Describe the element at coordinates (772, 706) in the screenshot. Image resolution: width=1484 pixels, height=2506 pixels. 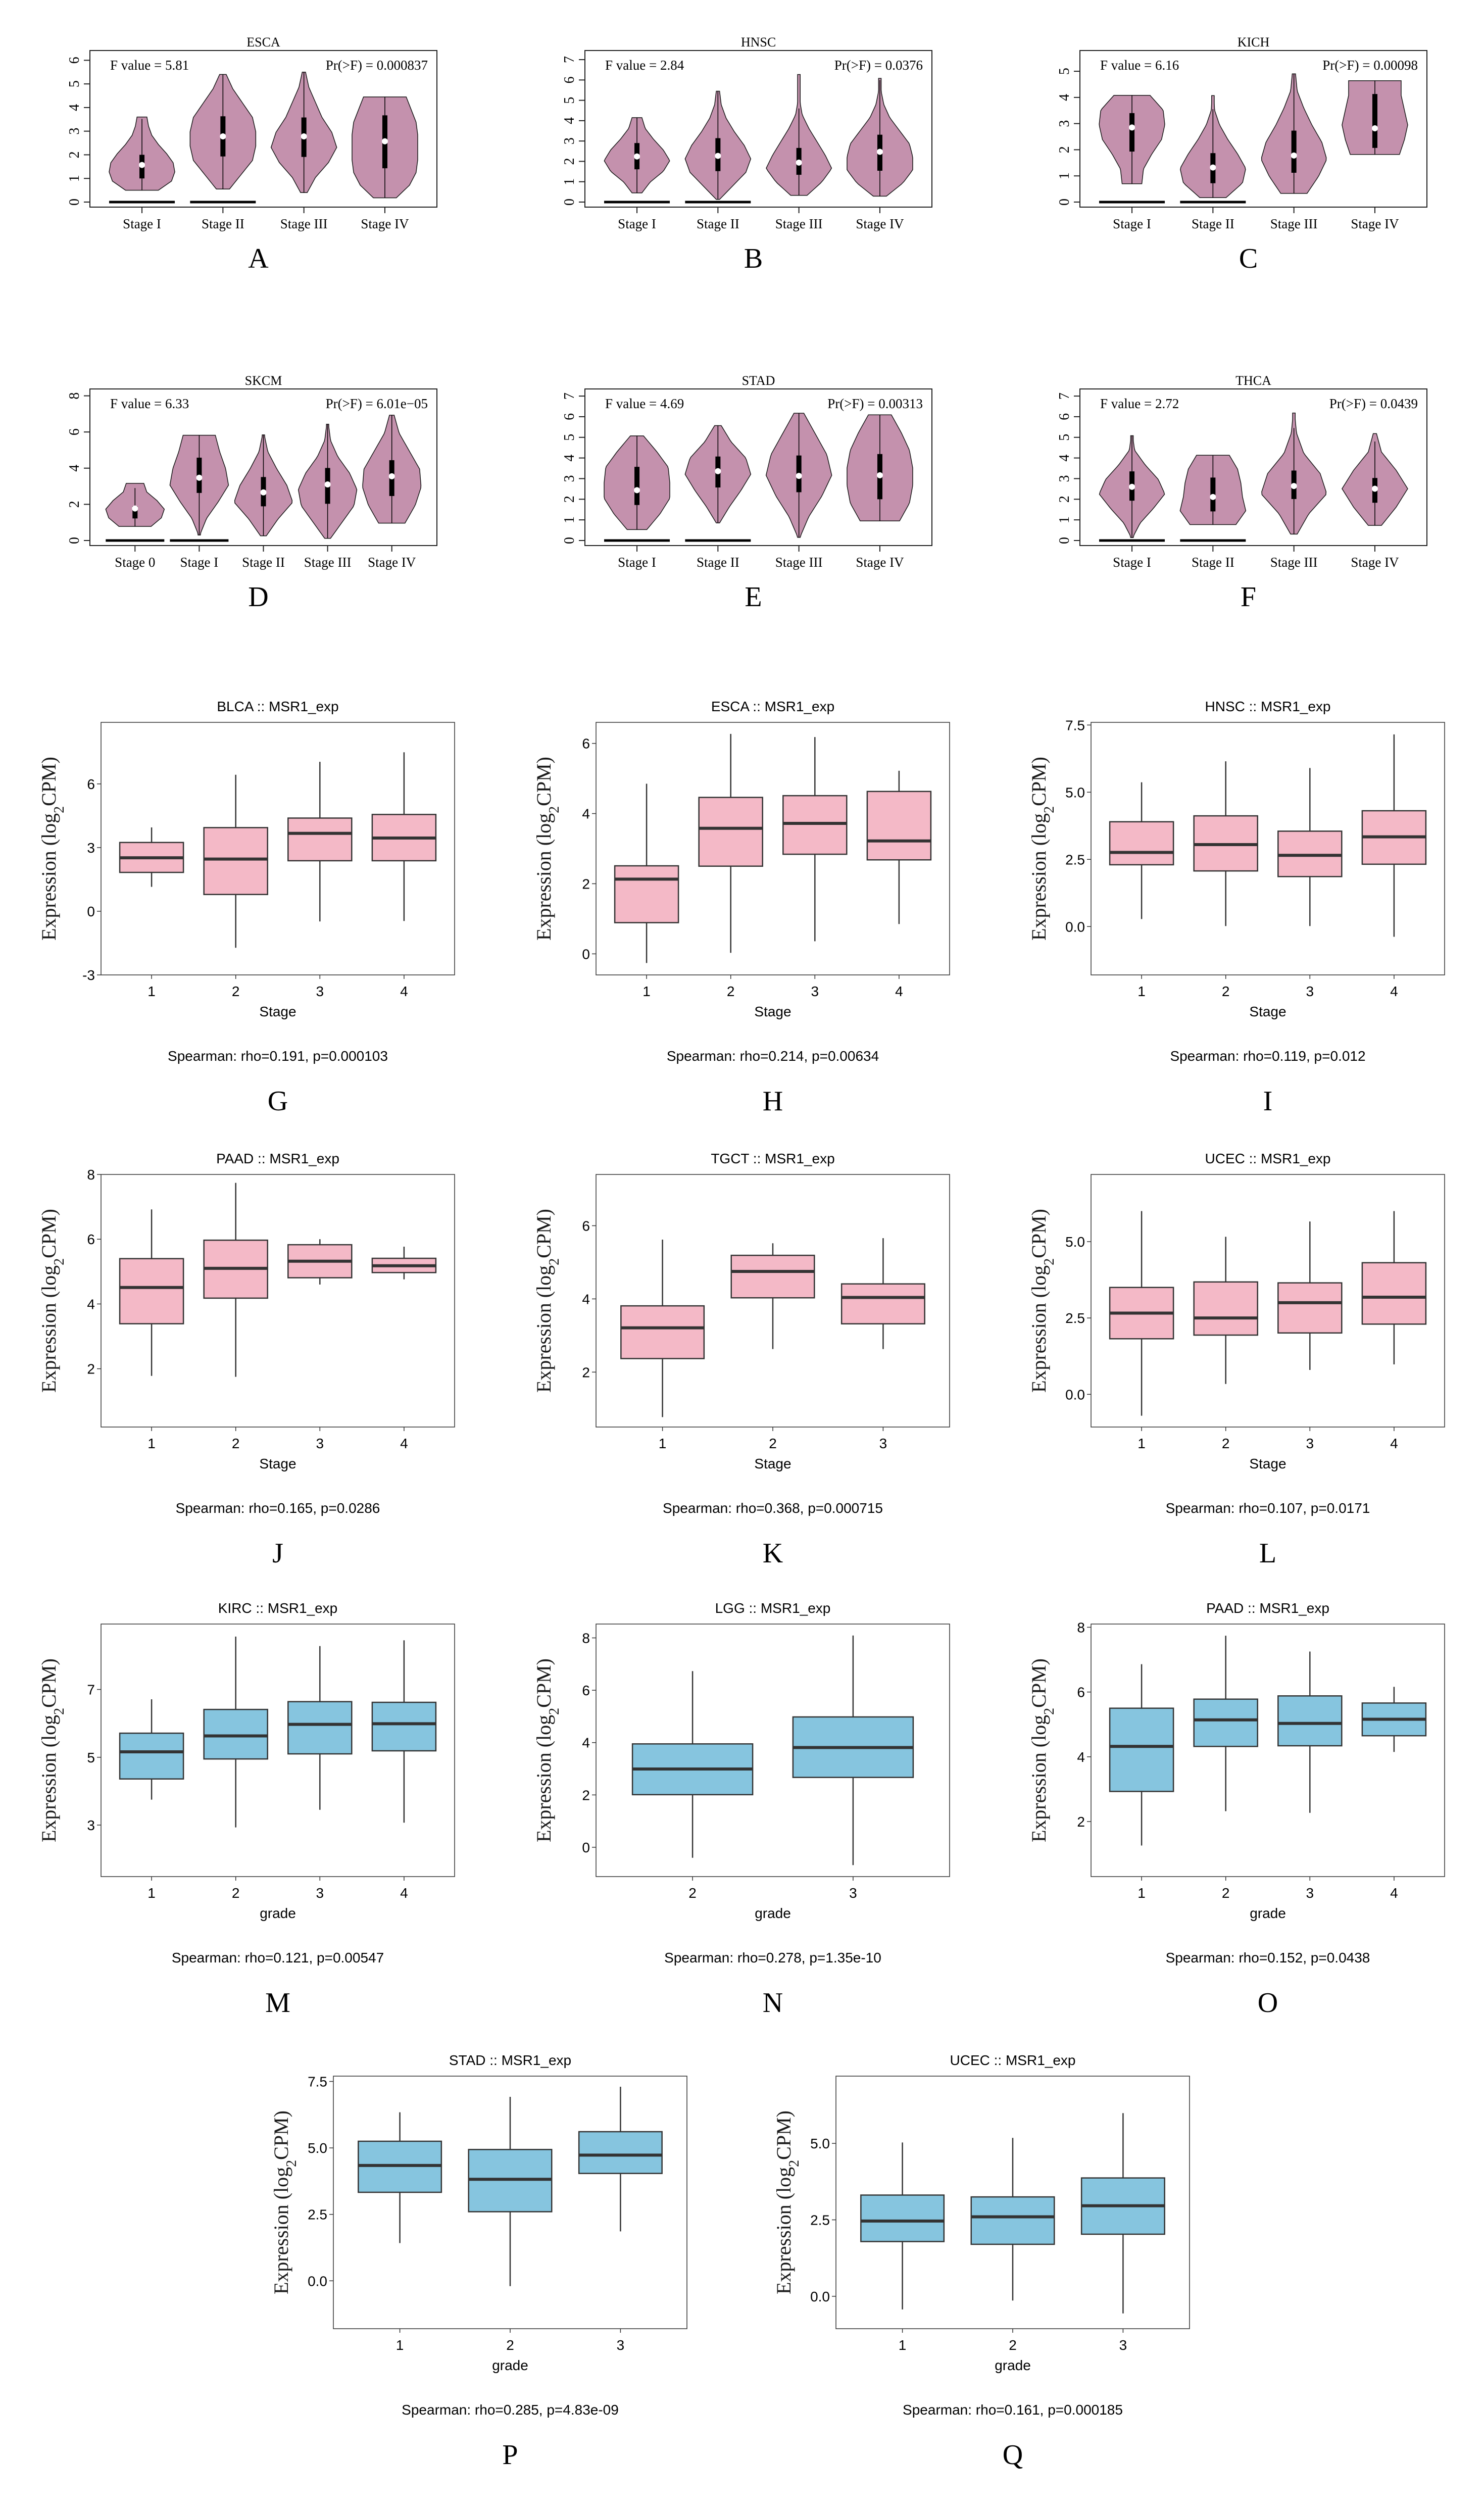
I see `chart-title: ESCA :: MSR1_exp` at that location.